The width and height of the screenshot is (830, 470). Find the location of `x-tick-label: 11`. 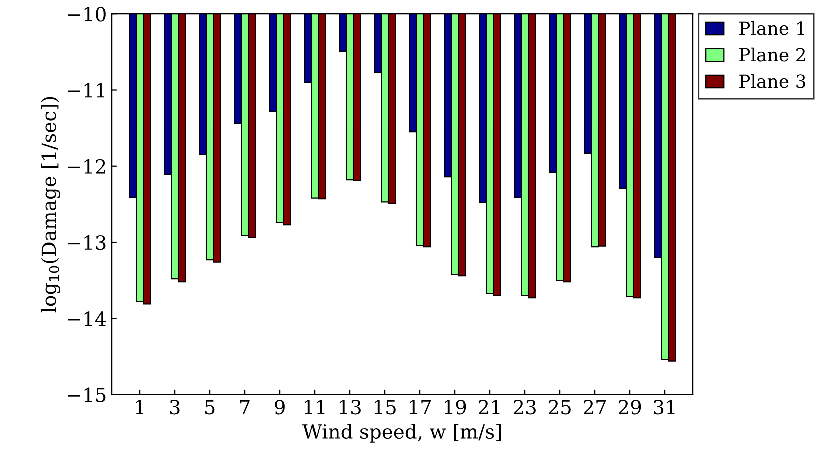

x-tick-label: 11 is located at coordinates (315, 407).